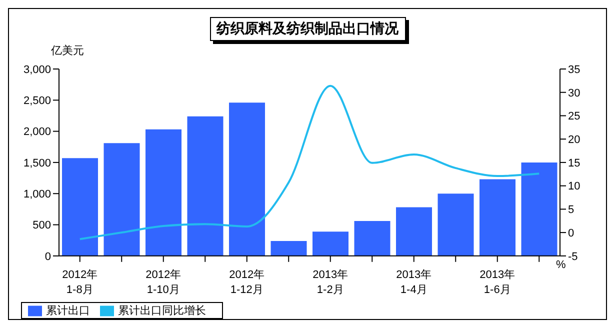 This screenshot has width=615, height=328. I want to click on y2-tick-label: 25, so click(574, 116).